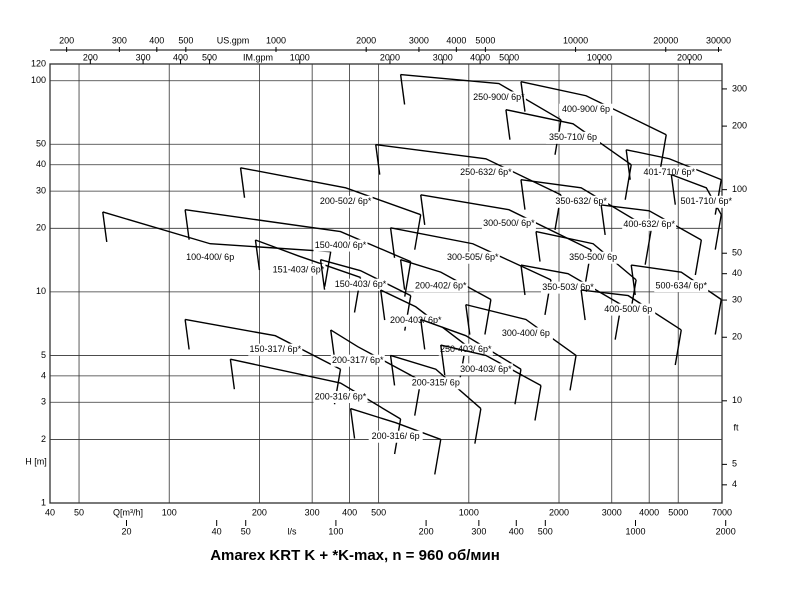  I want to click on pump-label: 250-632/ 6p*, so click(486, 172).